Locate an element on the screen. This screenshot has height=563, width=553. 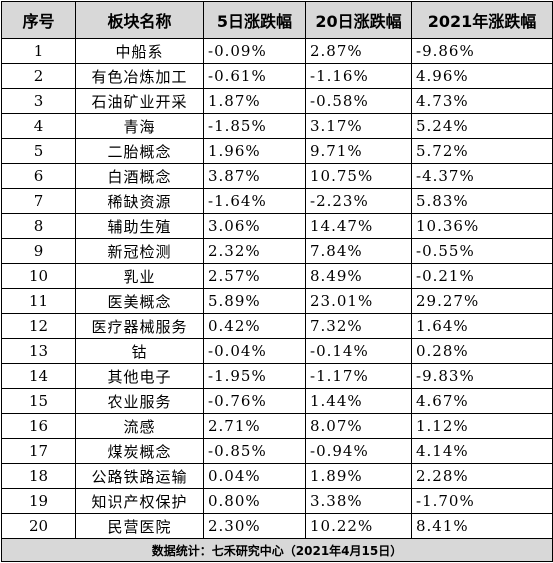
cell-ytd-change: 10.36% is located at coordinates (482, 226).